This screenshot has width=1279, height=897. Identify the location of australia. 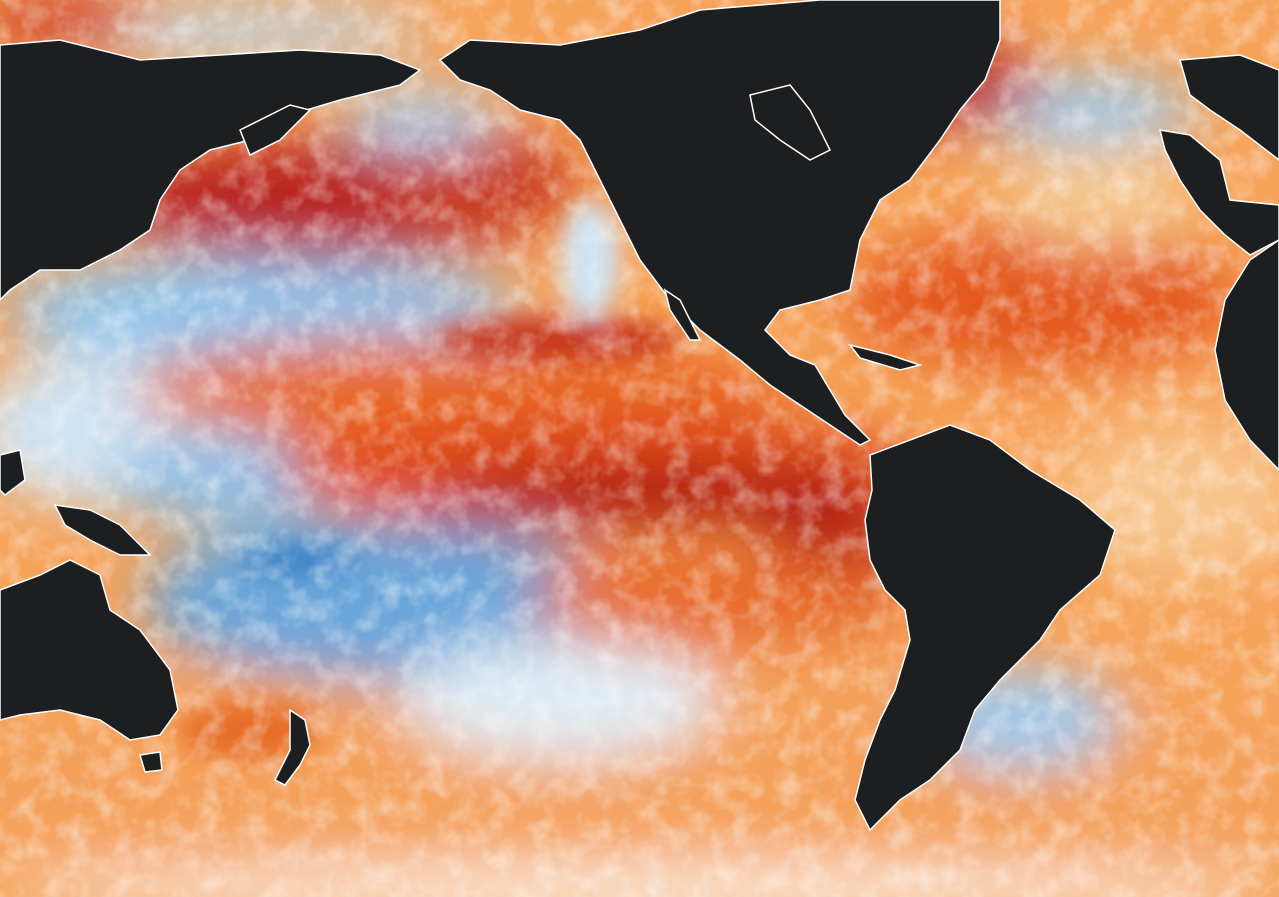
(89, 650).